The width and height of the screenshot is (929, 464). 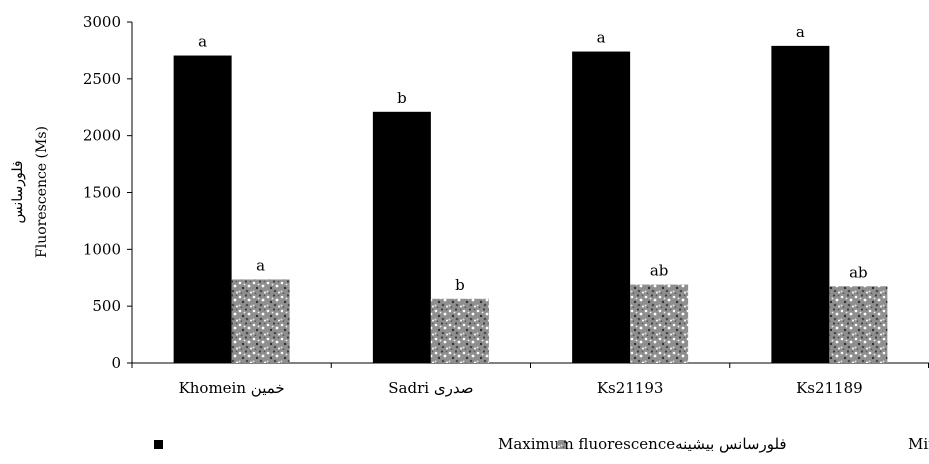 I want to click on legend-label-maximum: فلورسانس بیشینهMaximum fluorescence, so click(x=642, y=444).